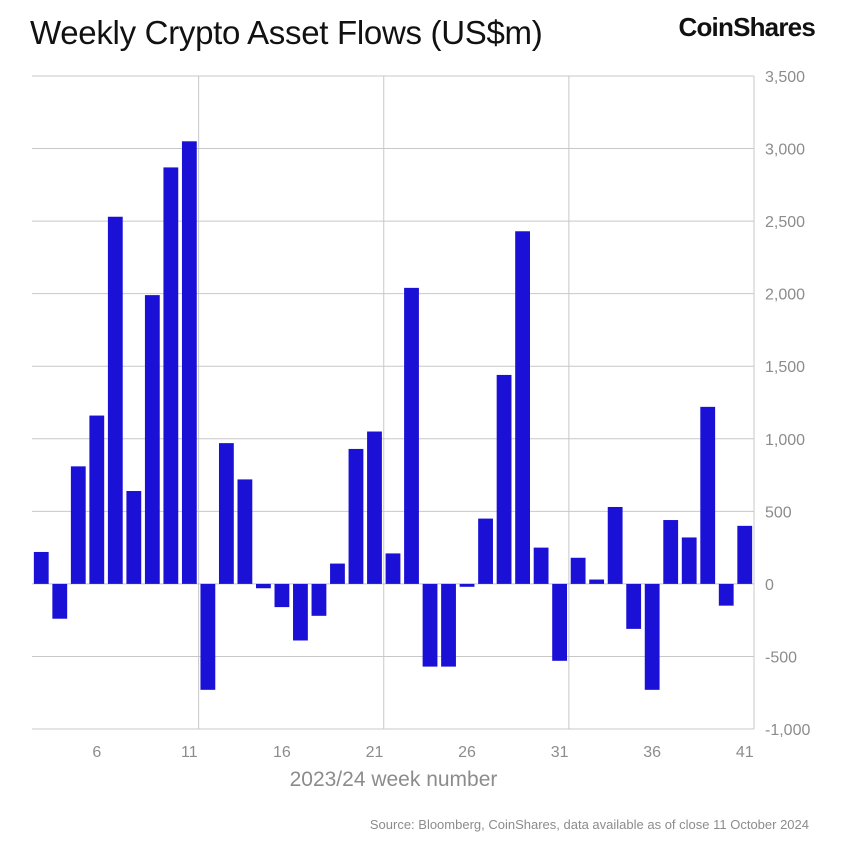 The width and height of the screenshot is (861, 841). What do you see at coordinates (785, 222) in the screenshot?
I see `y-tick-label: 2,500` at bounding box center [785, 222].